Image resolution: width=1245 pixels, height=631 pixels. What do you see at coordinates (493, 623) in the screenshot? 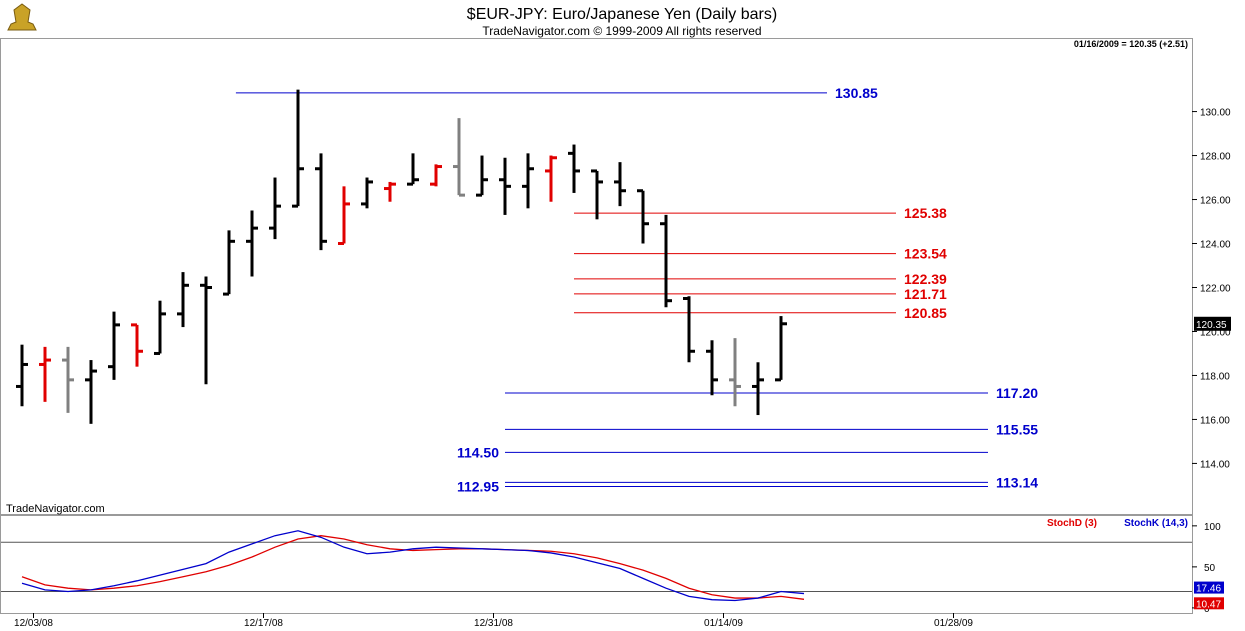
I see `date-tick-label: 12/31/08` at bounding box center [493, 623].